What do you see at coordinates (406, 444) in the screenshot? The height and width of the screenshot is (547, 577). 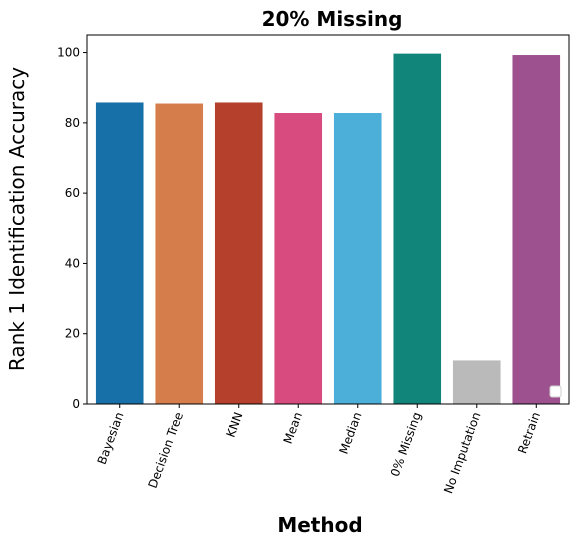 I see `x-tick-label: 0% Missing` at bounding box center [406, 444].